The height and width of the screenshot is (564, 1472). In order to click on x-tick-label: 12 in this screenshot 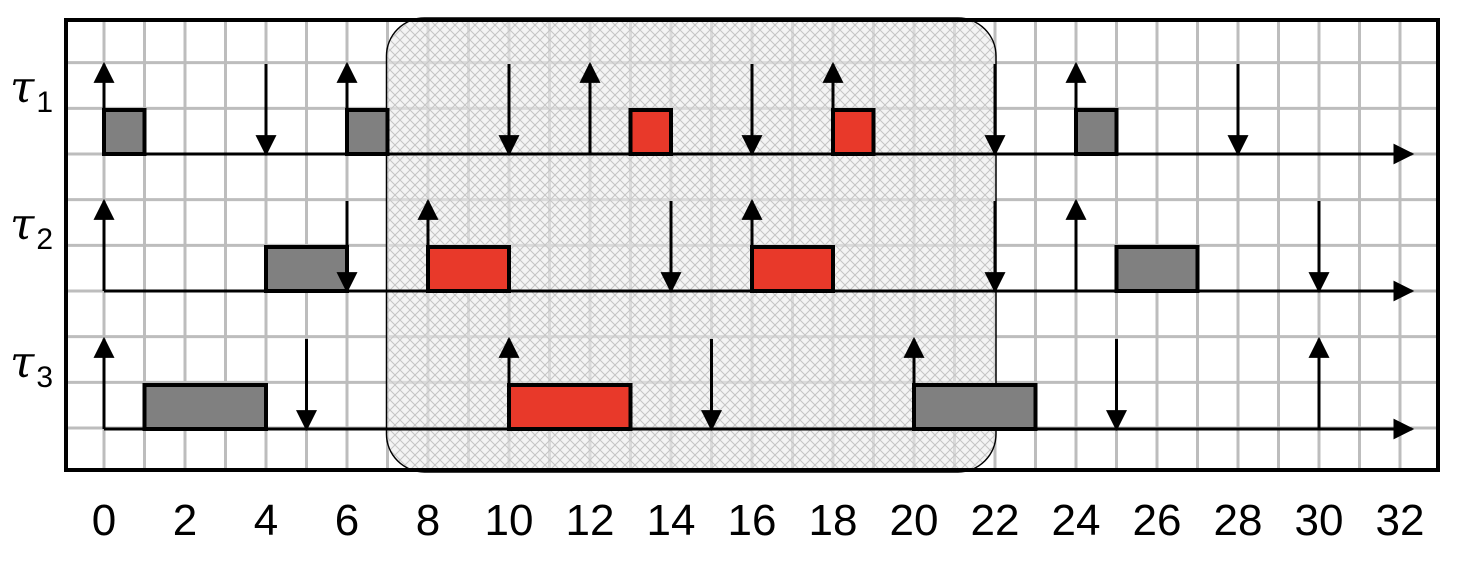, I will do `click(590, 520)`.